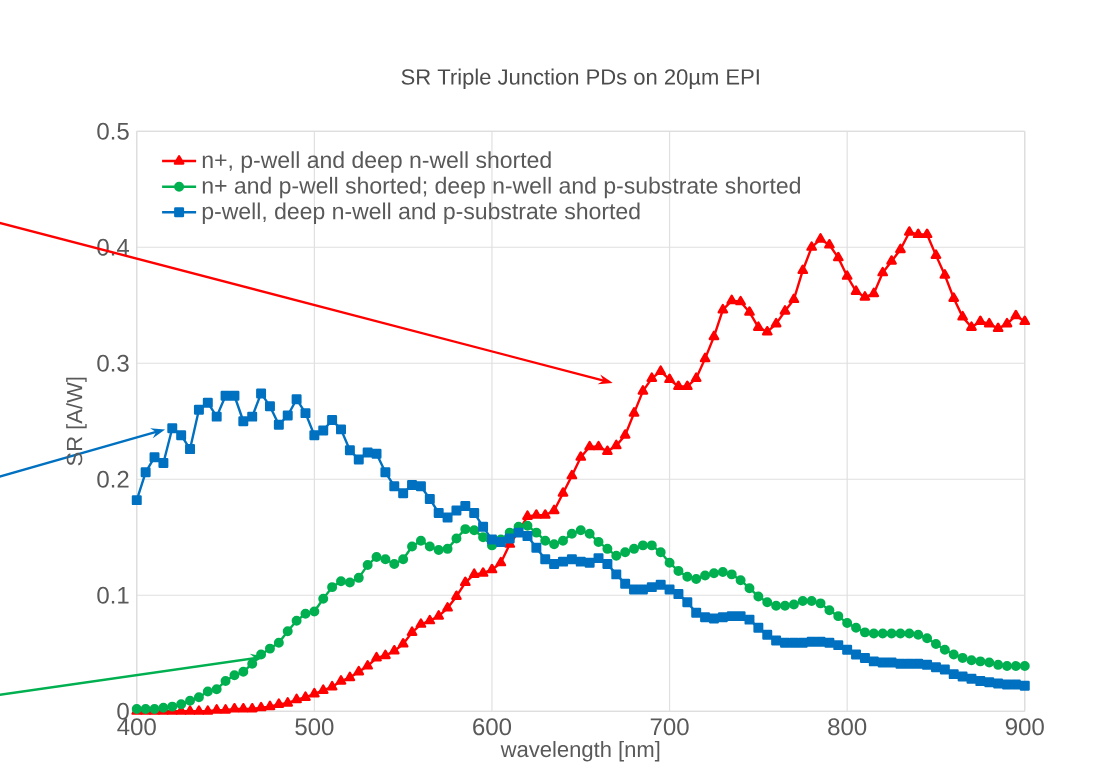 This screenshot has height=771, width=1110. Describe the element at coordinates (376, 162) in the screenshot. I see `legend-label: n+, p-well and deep n-well shorted` at that location.